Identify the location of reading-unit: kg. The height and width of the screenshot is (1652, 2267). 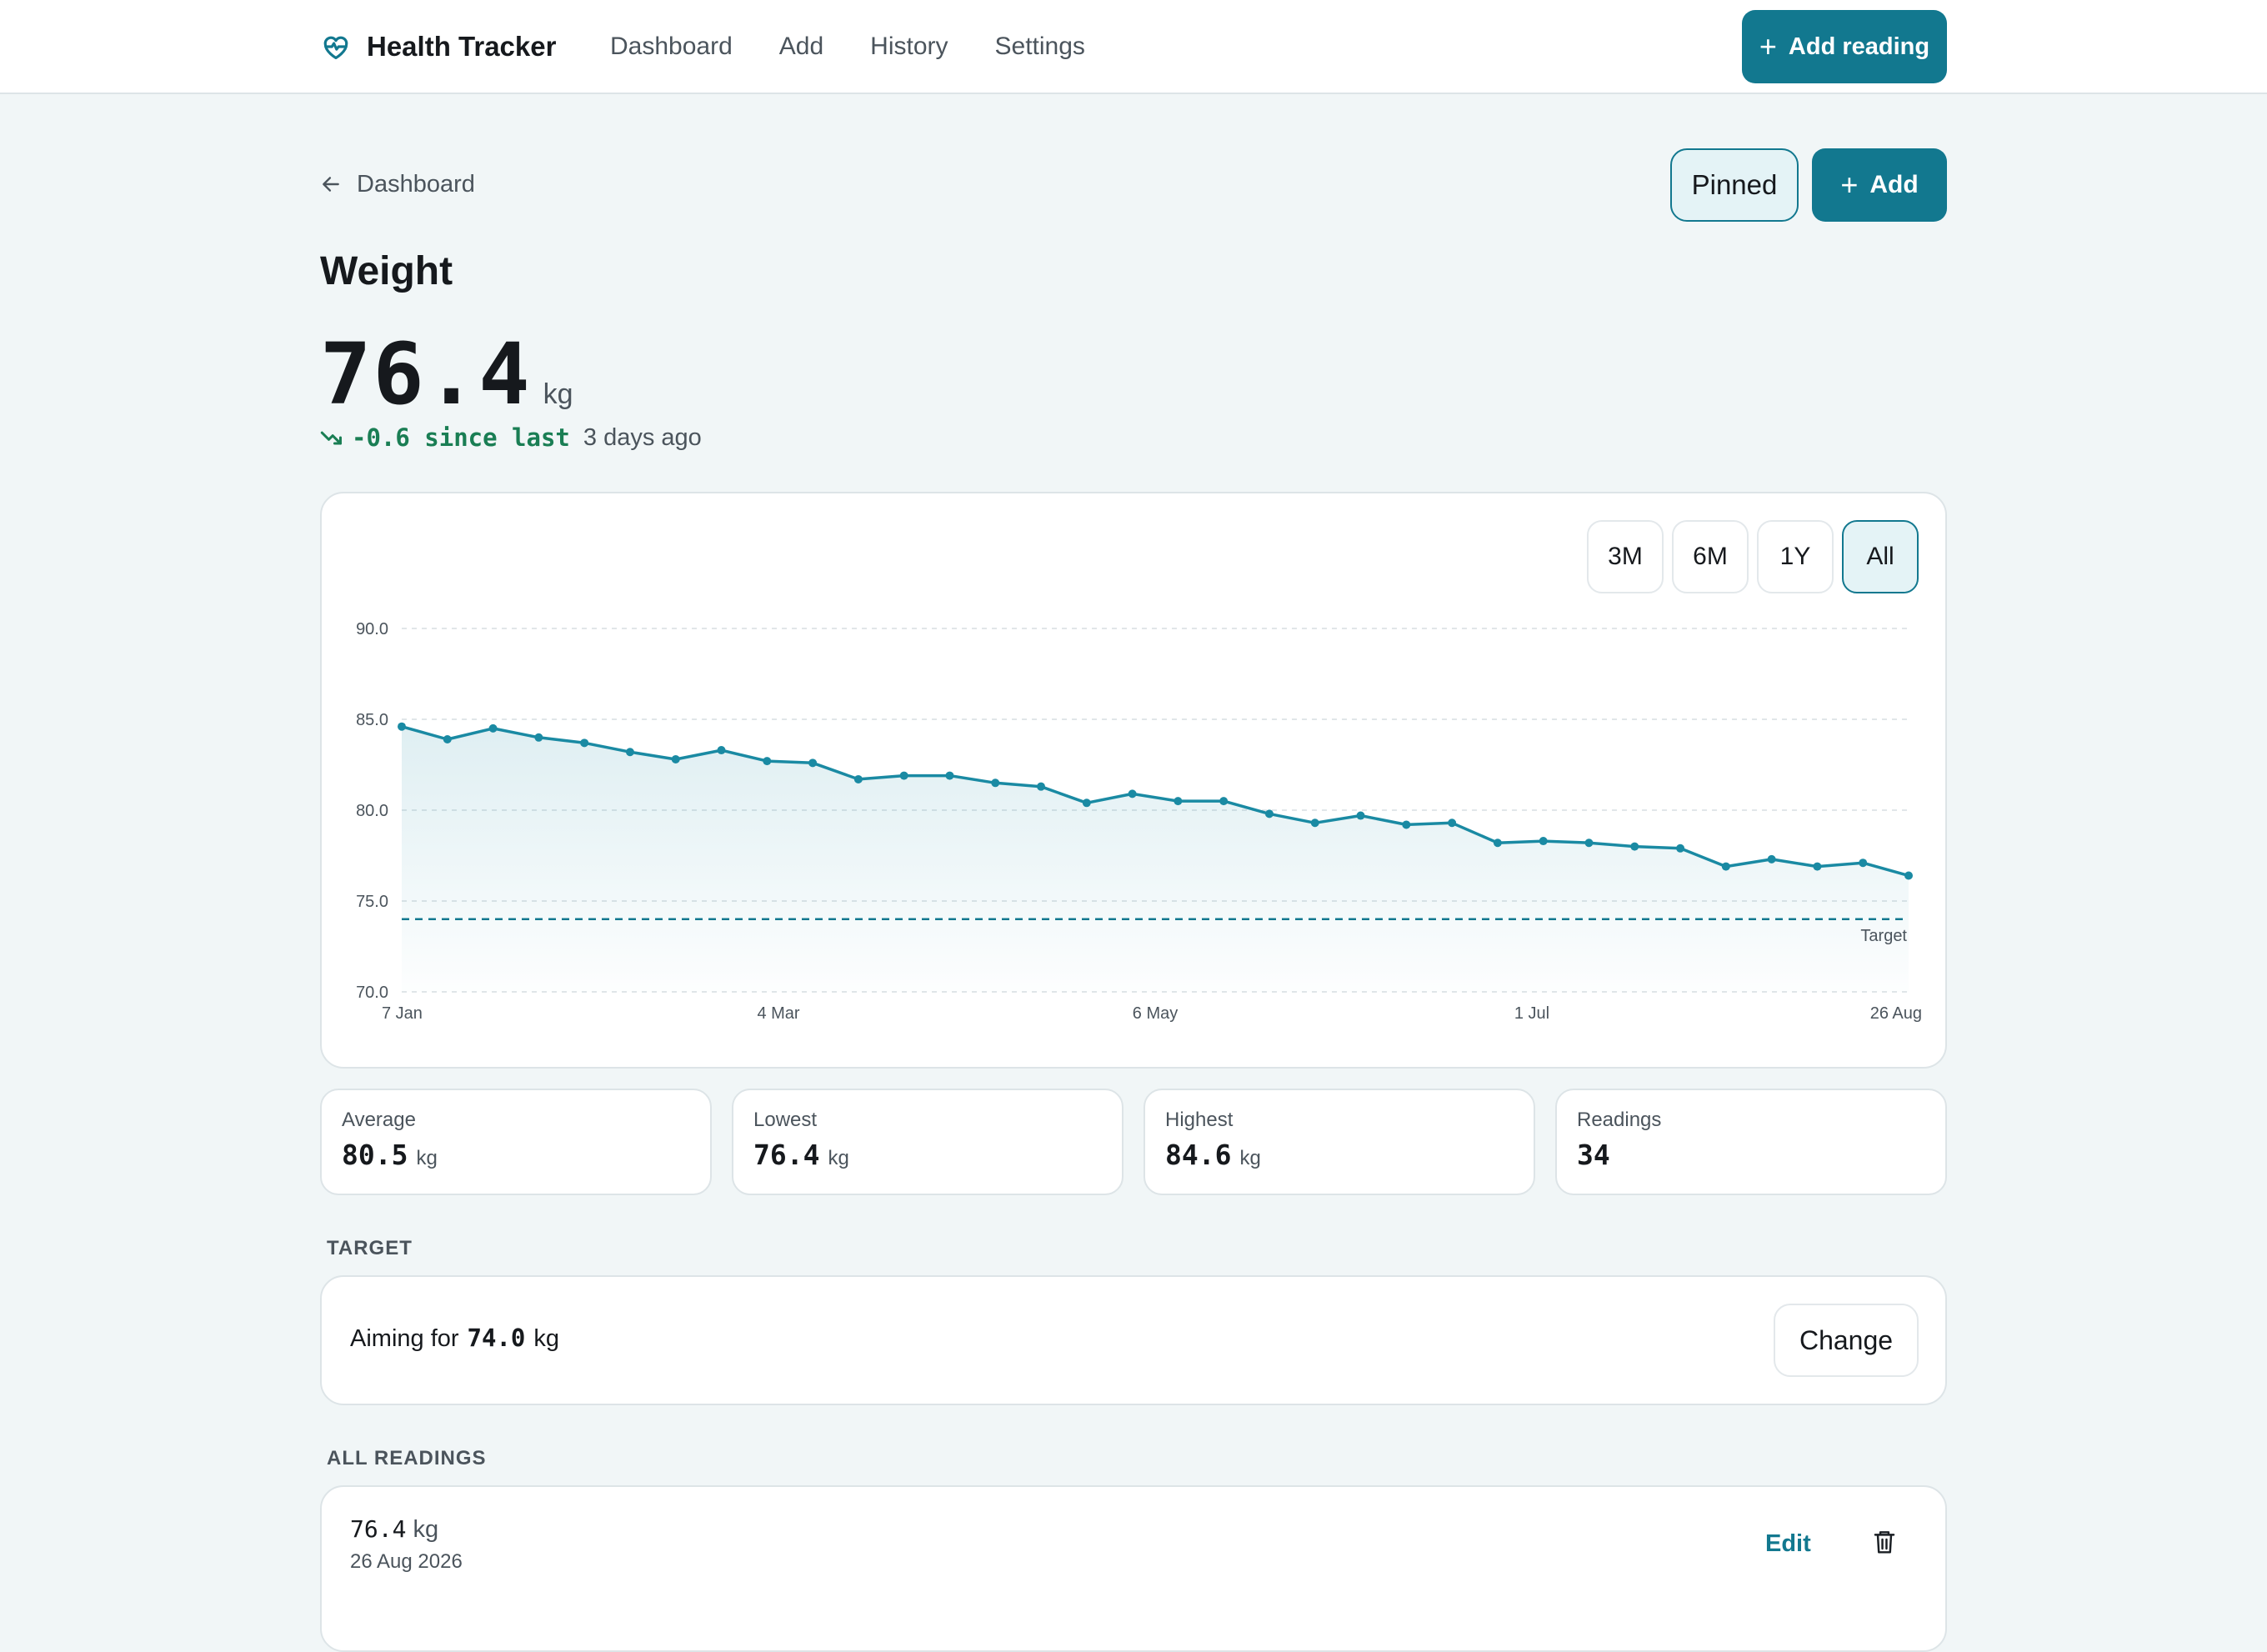
(426, 1529).